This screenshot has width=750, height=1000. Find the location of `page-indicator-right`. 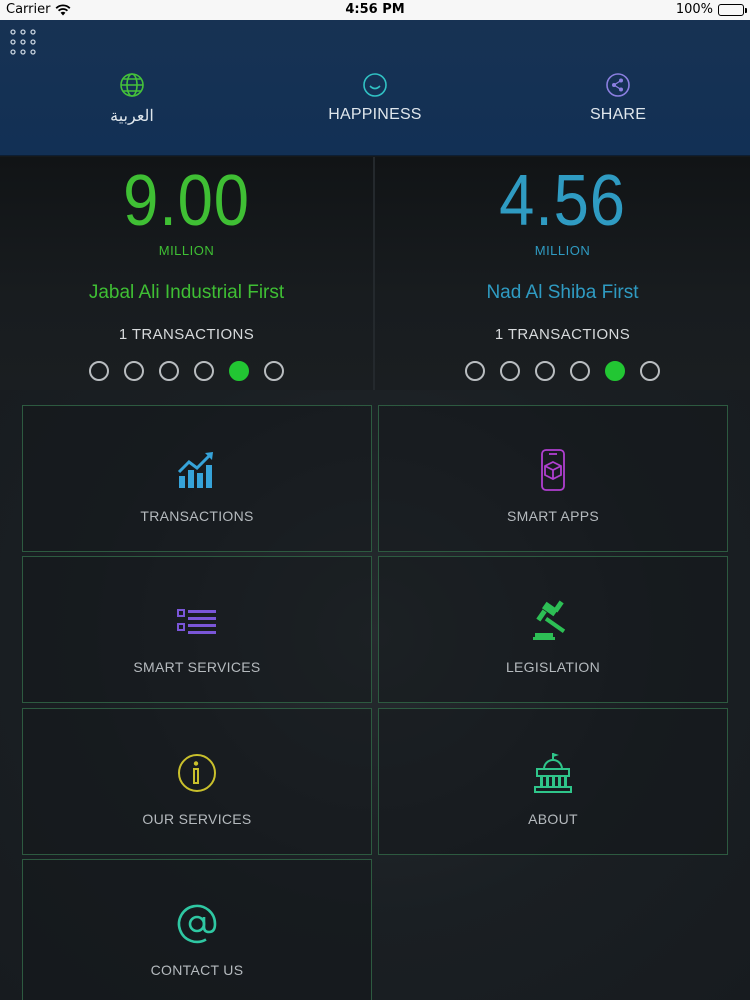

page-indicator-right is located at coordinates (562, 371).